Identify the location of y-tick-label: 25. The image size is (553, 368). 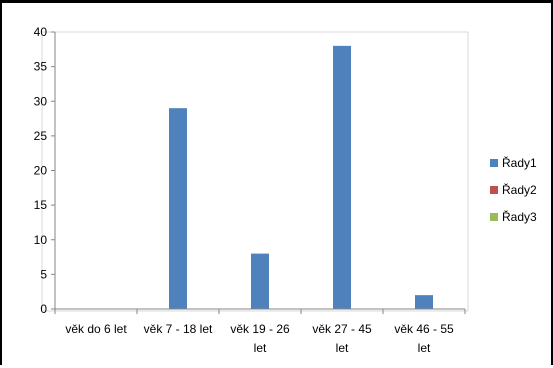
(41, 136).